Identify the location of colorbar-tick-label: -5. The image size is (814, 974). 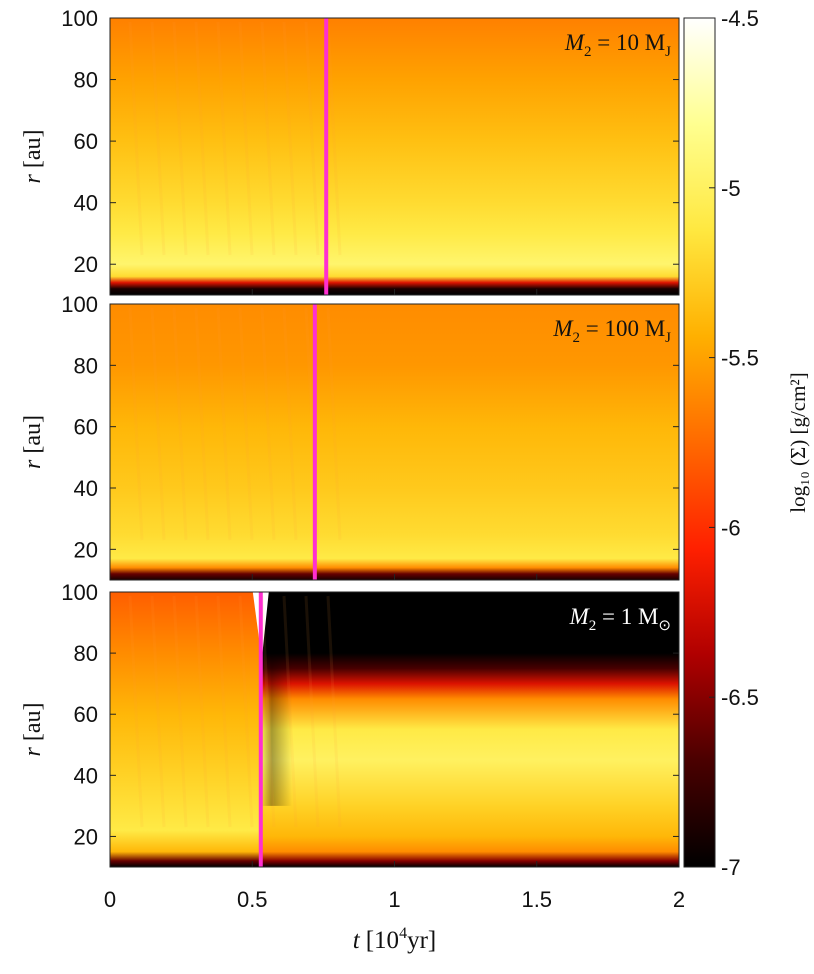
(731, 188).